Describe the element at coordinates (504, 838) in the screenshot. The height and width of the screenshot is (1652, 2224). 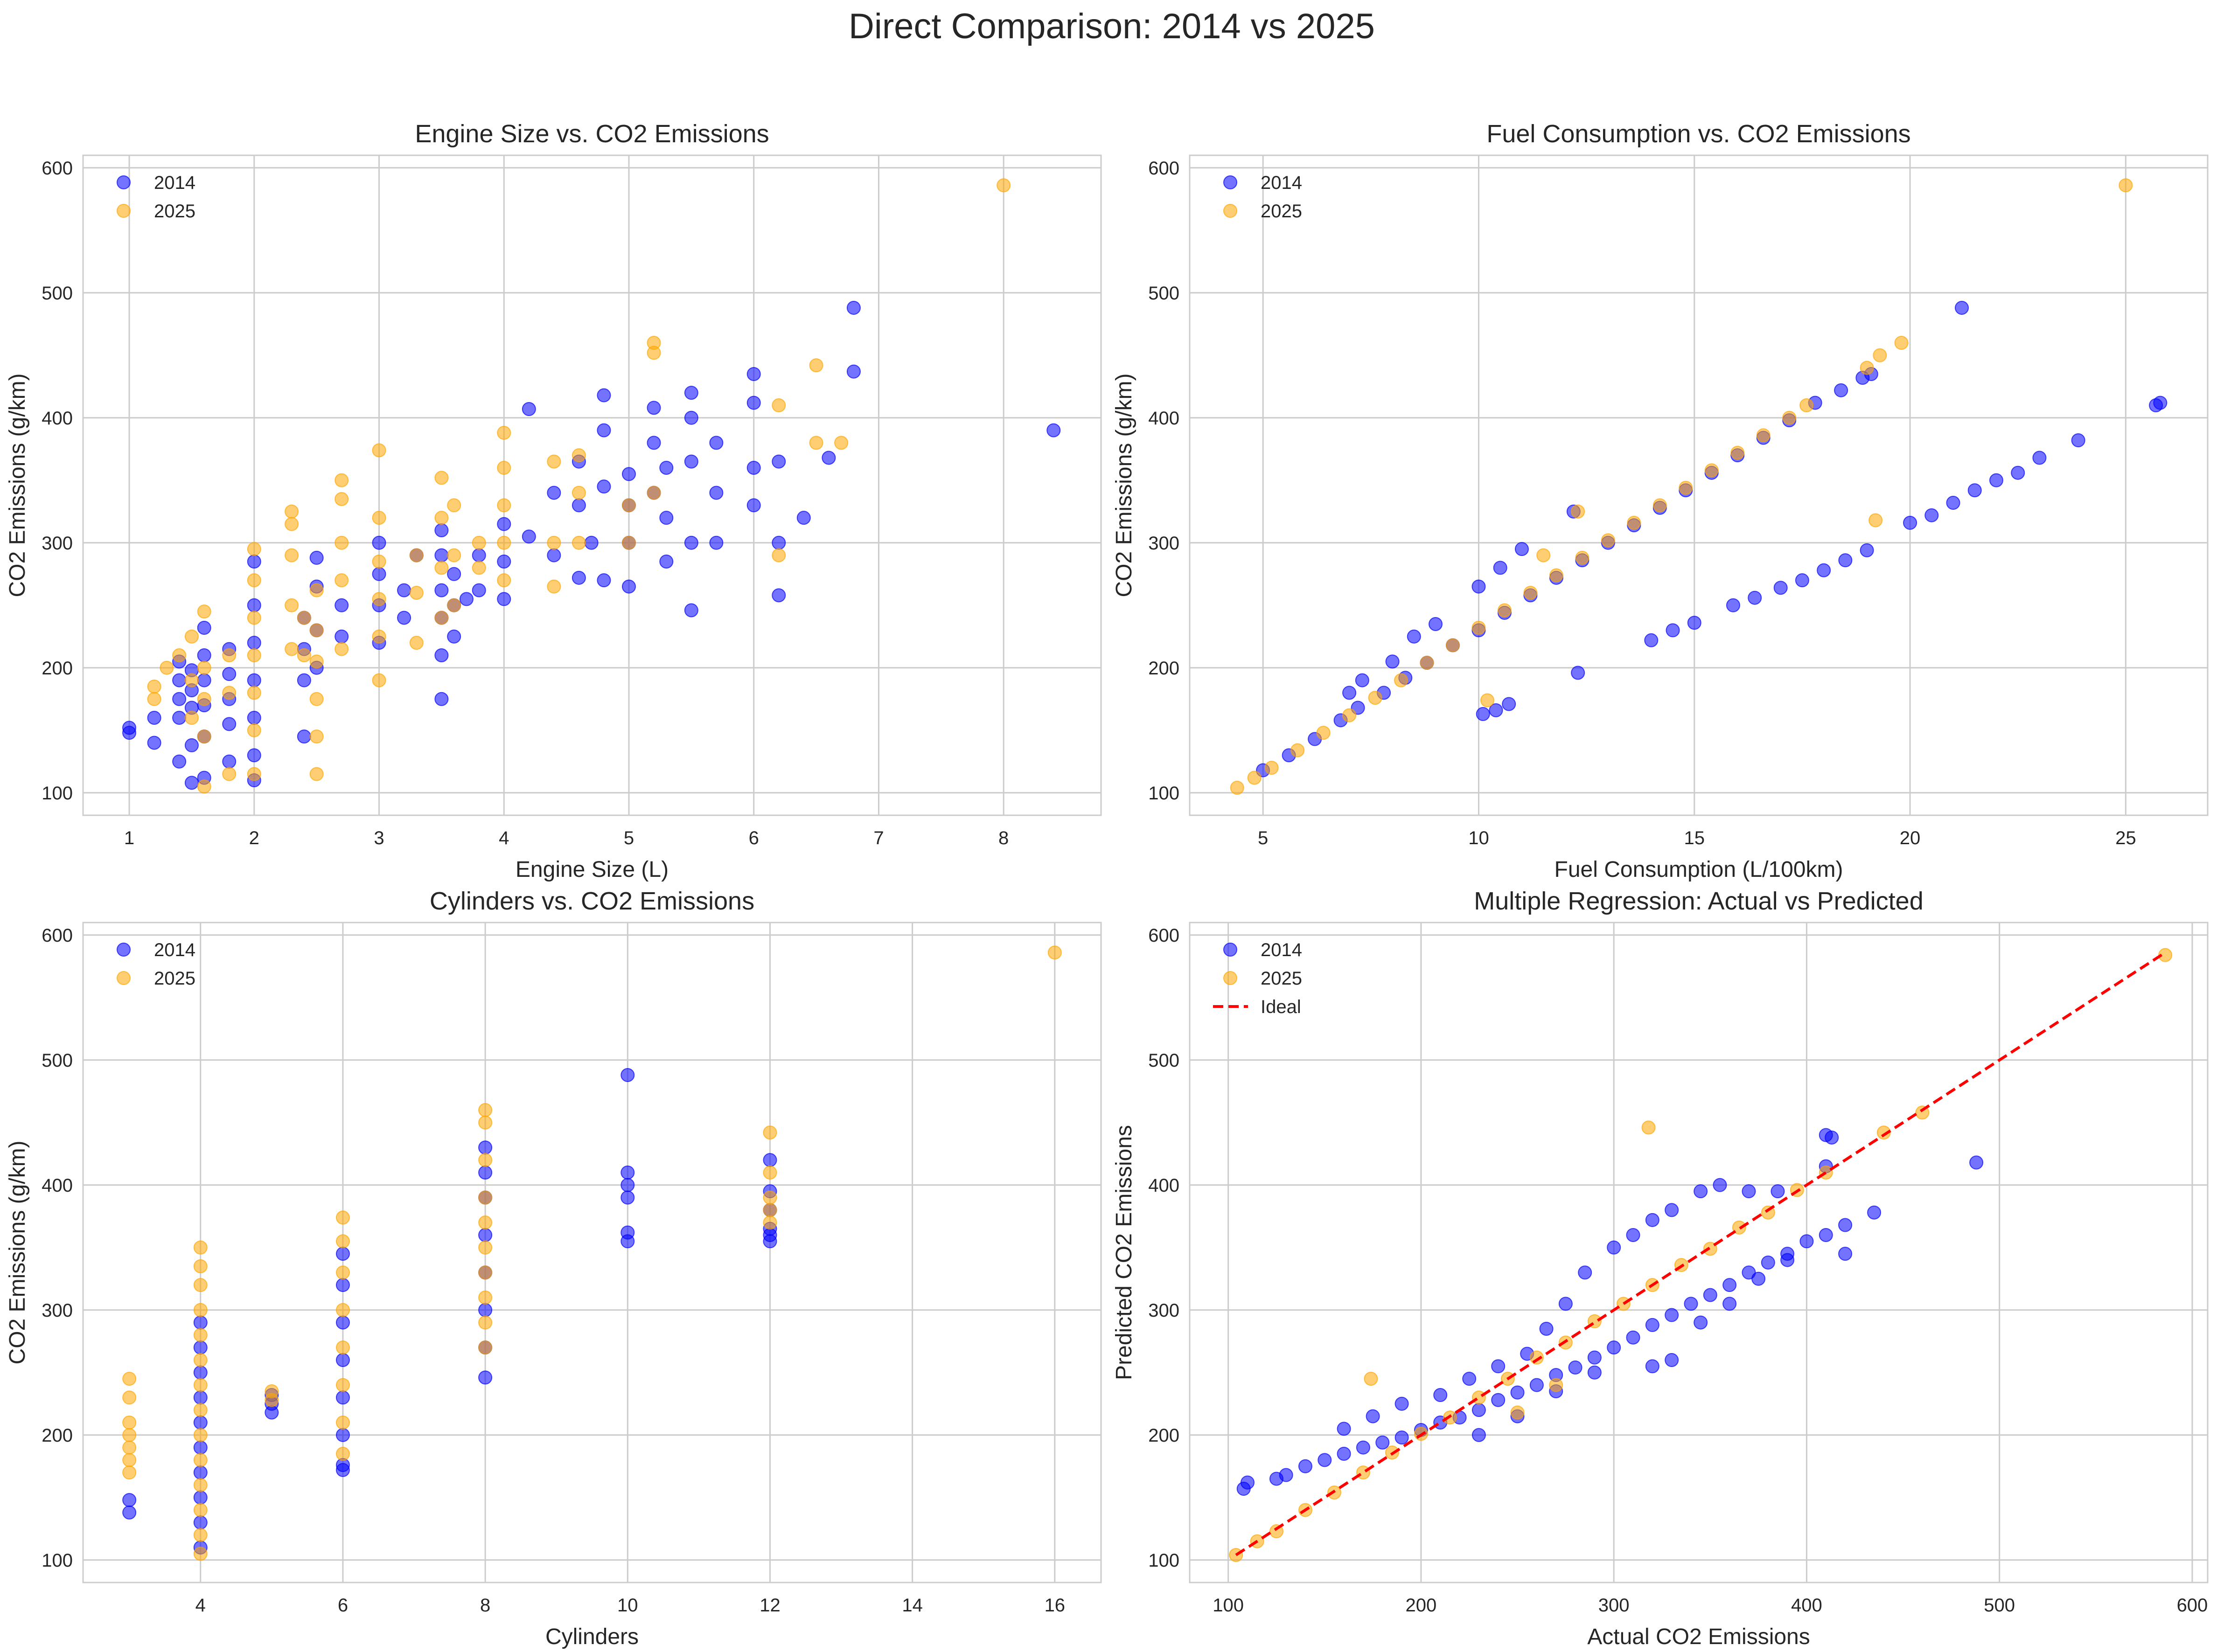
I see `x-tick-label: 4` at that location.